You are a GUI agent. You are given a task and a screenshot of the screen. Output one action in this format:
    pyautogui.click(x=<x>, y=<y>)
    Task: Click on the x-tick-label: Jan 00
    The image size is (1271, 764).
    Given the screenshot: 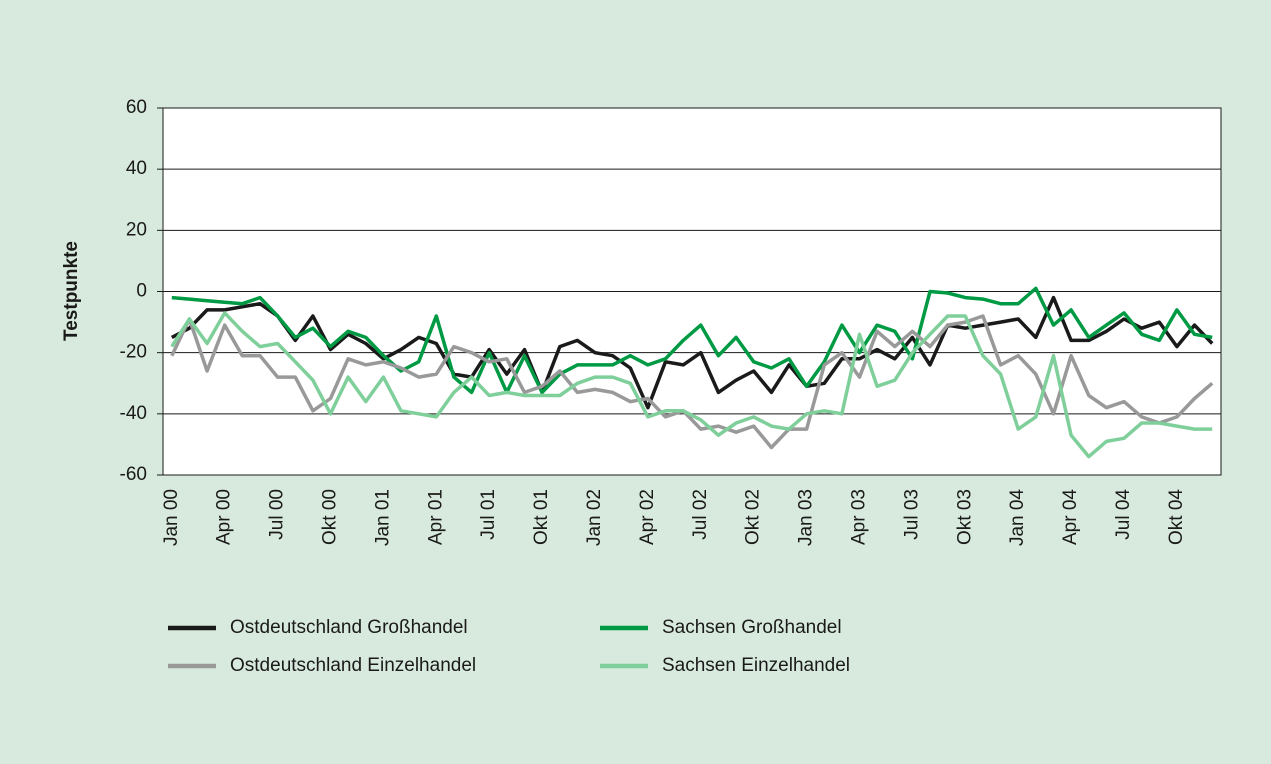 What is the action you would take?
    pyautogui.click(x=171, y=517)
    